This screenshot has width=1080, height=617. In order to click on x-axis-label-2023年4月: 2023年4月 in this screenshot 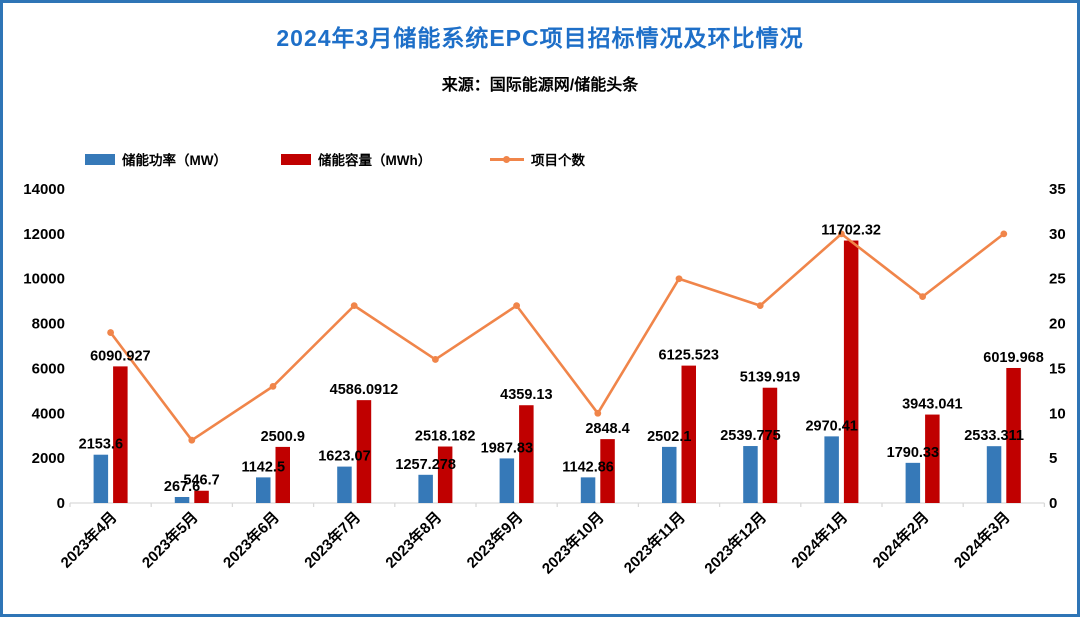, I will do `click(88, 539)`.